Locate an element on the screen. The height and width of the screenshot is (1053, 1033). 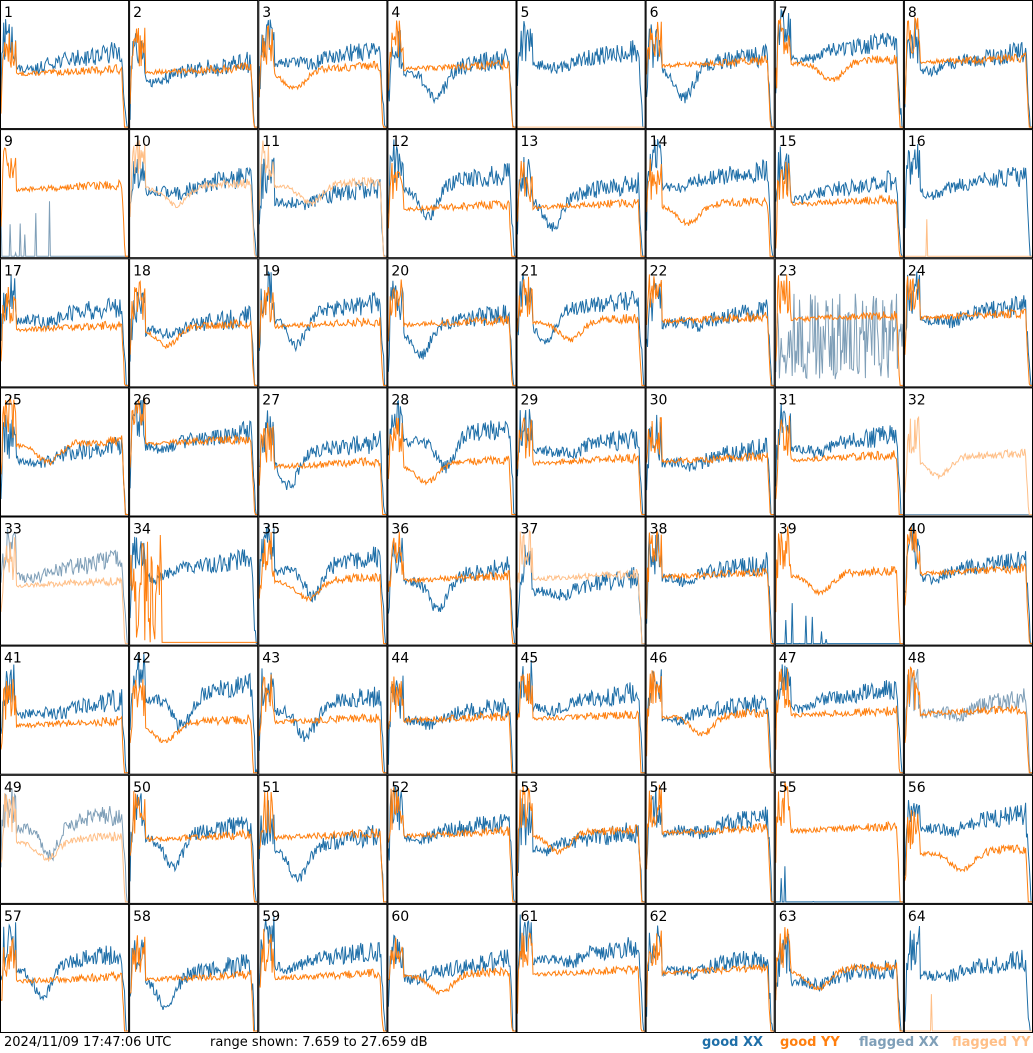
panel-45: 45 is located at coordinates (581, 710).